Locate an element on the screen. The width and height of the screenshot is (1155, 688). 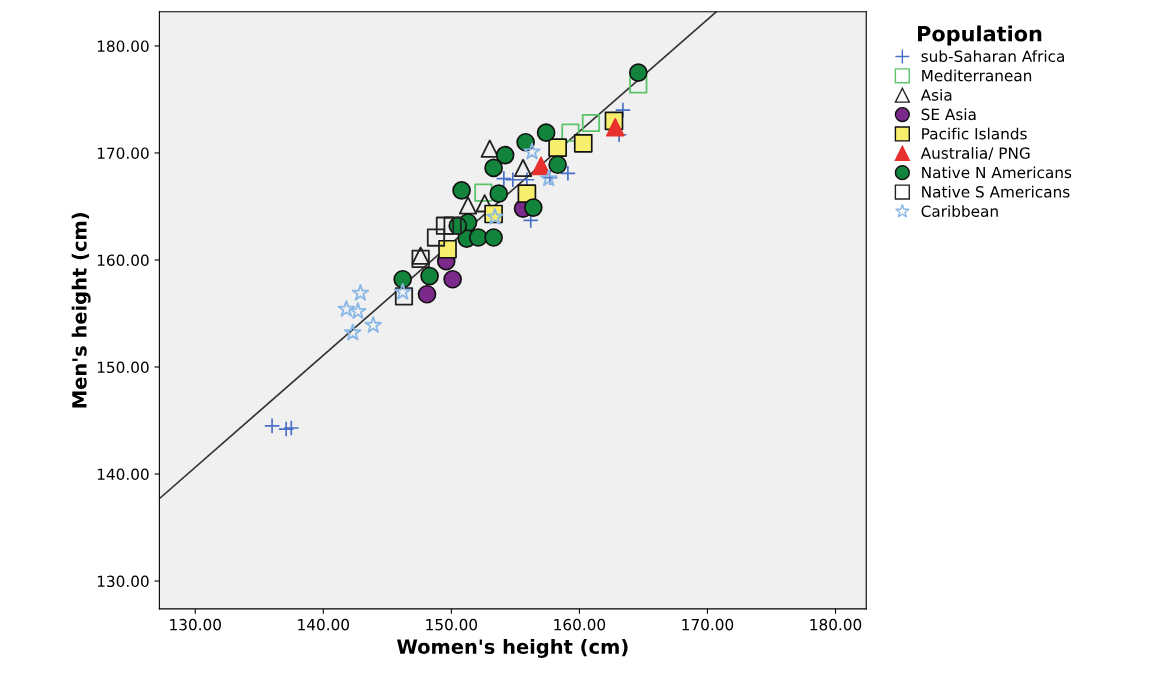
legend-label: Australia/ PNG is located at coordinates (975, 154).